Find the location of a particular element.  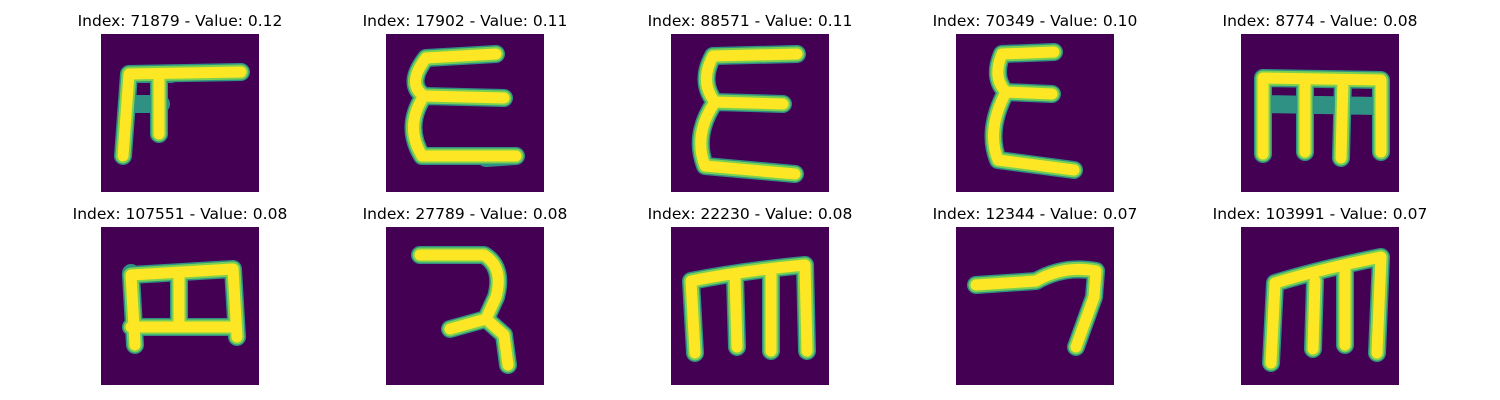

panel-title: Index: 8774 - Value: 0.08 is located at coordinates (1320, 21).